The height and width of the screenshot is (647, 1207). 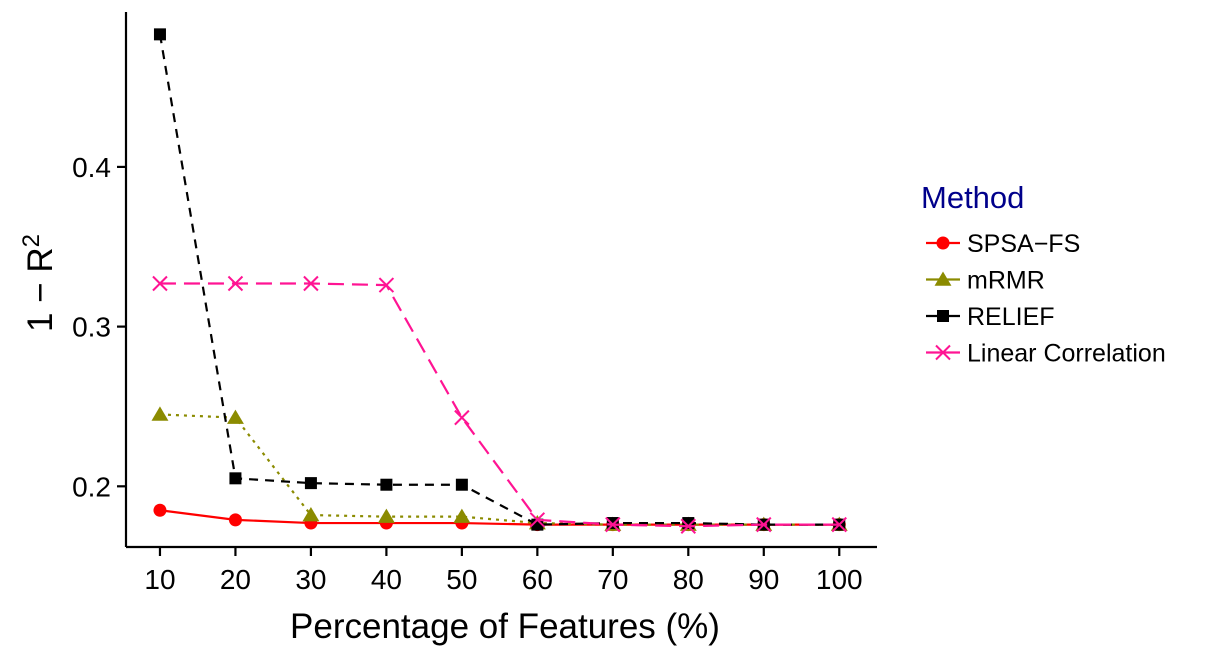 I want to click on x-tick-label: 40, so click(x=386, y=579).